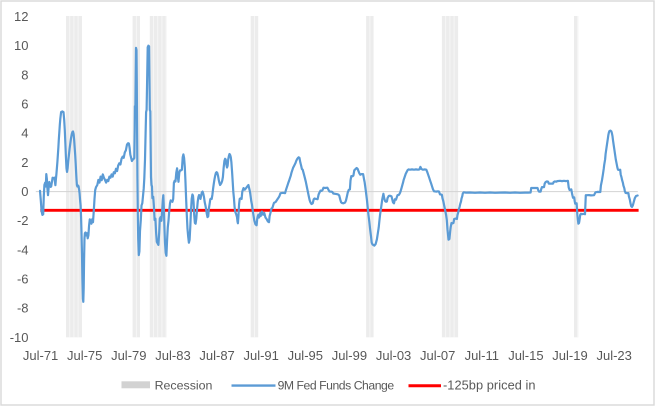 The height and width of the screenshot is (413, 655). I want to click on svg-text: -2, so click(23, 220).